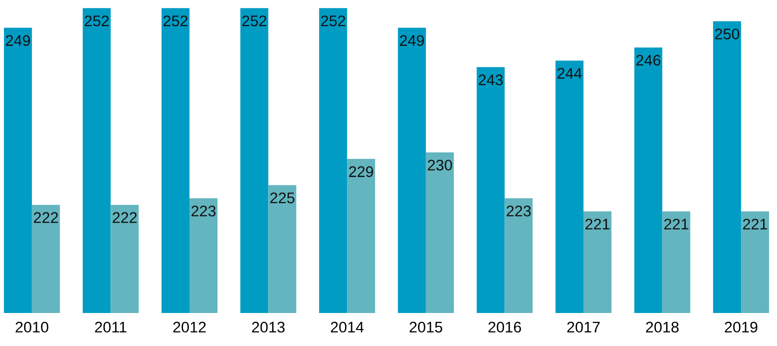 This screenshot has height=346, width=777. What do you see at coordinates (583, 327) in the screenshot?
I see `x-tick-label: 2017` at bounding box center [583, 327].